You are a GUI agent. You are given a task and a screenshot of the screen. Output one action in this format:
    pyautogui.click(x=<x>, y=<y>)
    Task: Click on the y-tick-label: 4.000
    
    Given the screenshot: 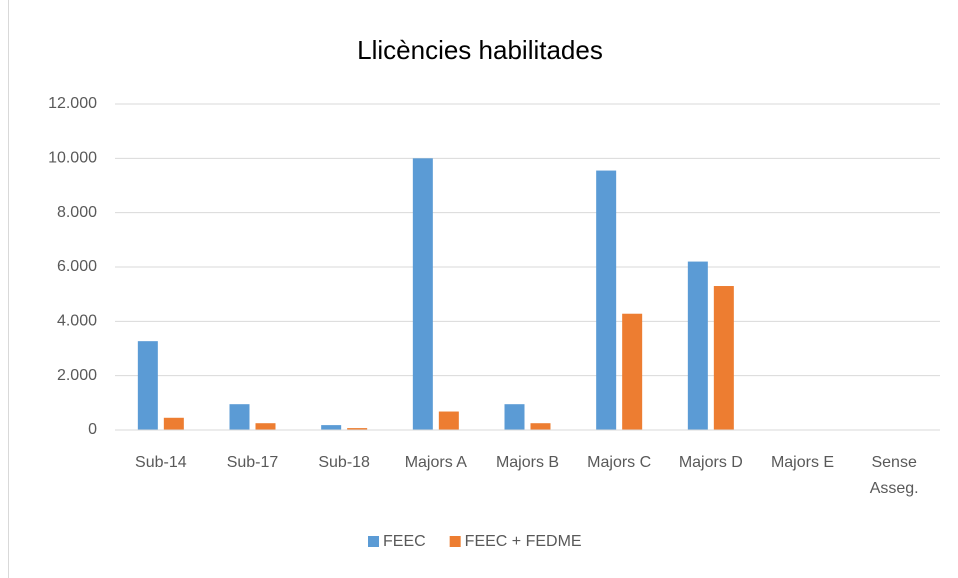 What is the action you would take?
    pyautogui.click(x=77, y=321)
    